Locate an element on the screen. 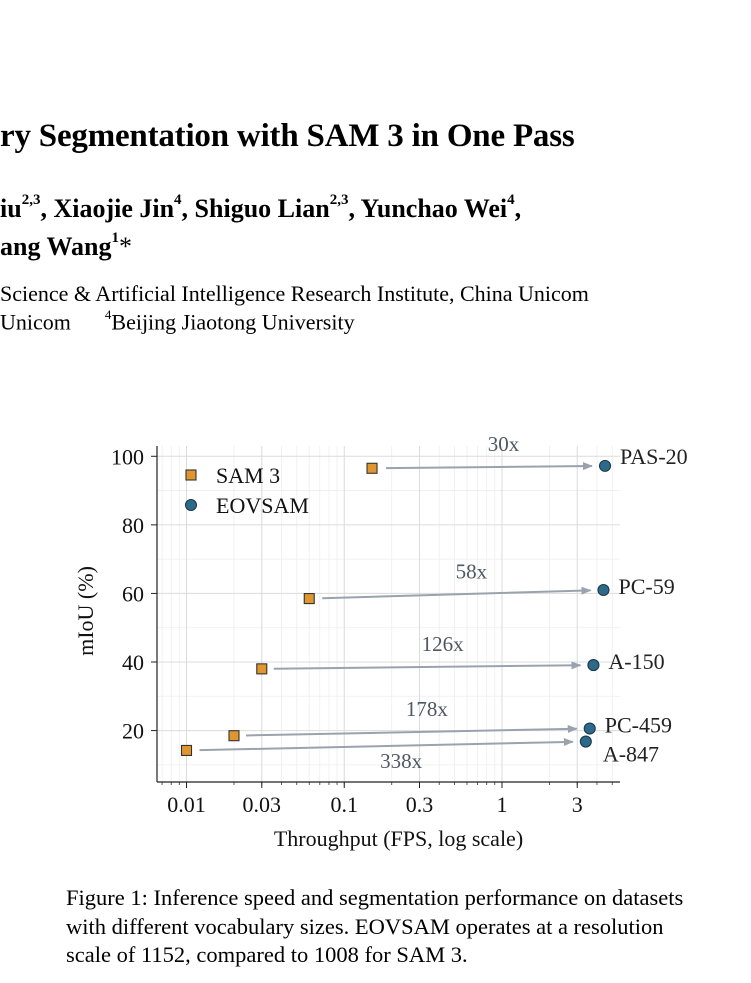  x-tick-label: 0.03 is located at coordinates (262, 804).